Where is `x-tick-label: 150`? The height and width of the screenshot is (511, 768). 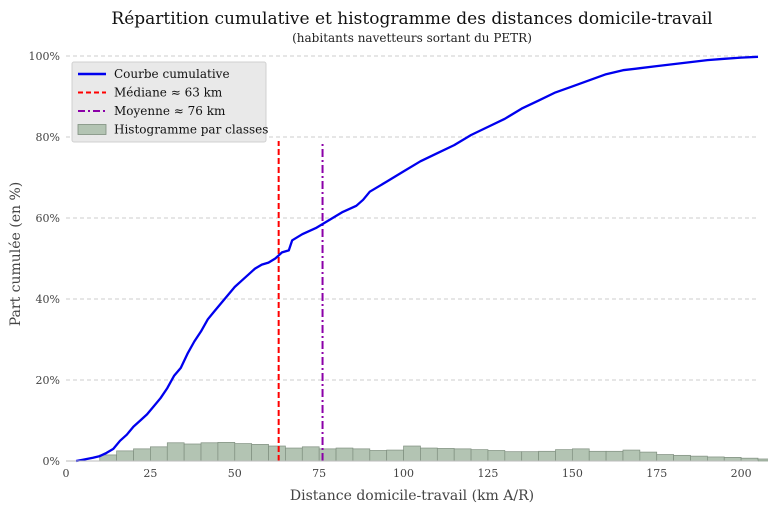 x-tick-label: 150 is located at coordinates (572, 473).